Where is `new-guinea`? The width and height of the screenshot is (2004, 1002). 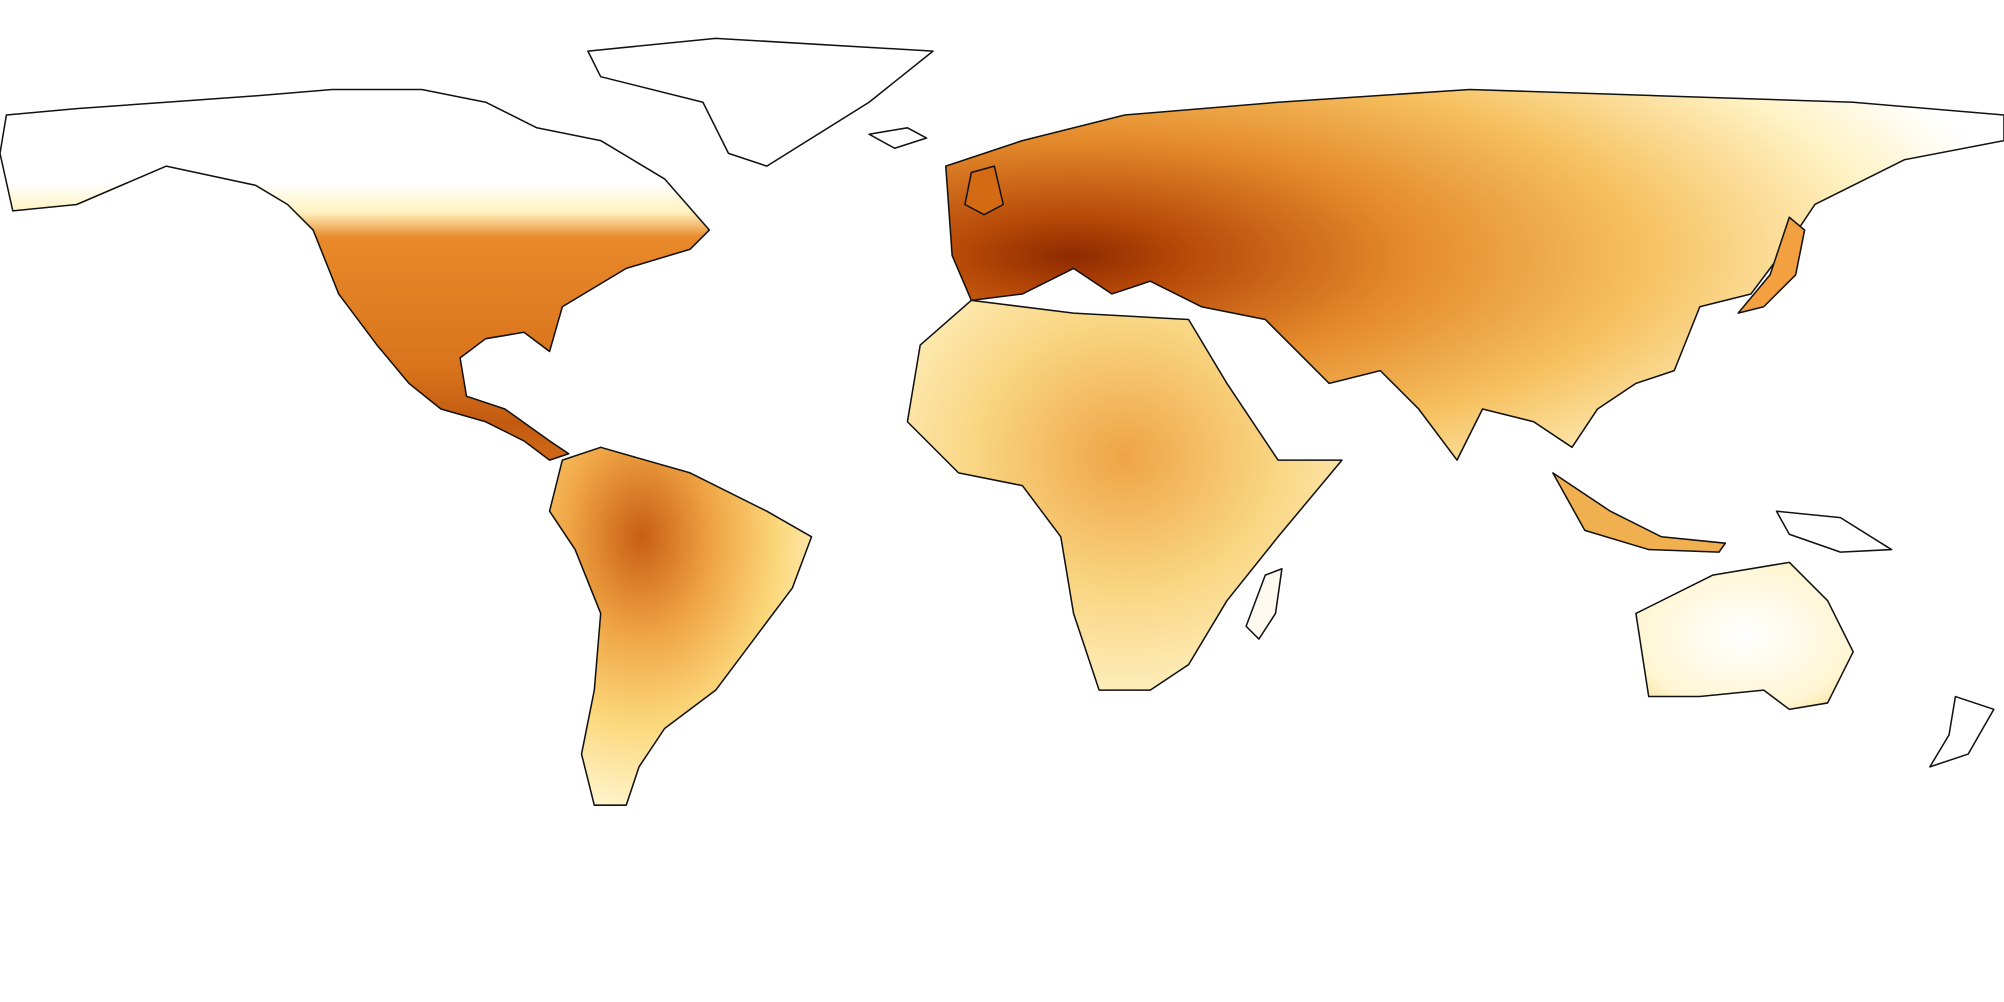
new-guinea is located at coordinates (1834, 531).